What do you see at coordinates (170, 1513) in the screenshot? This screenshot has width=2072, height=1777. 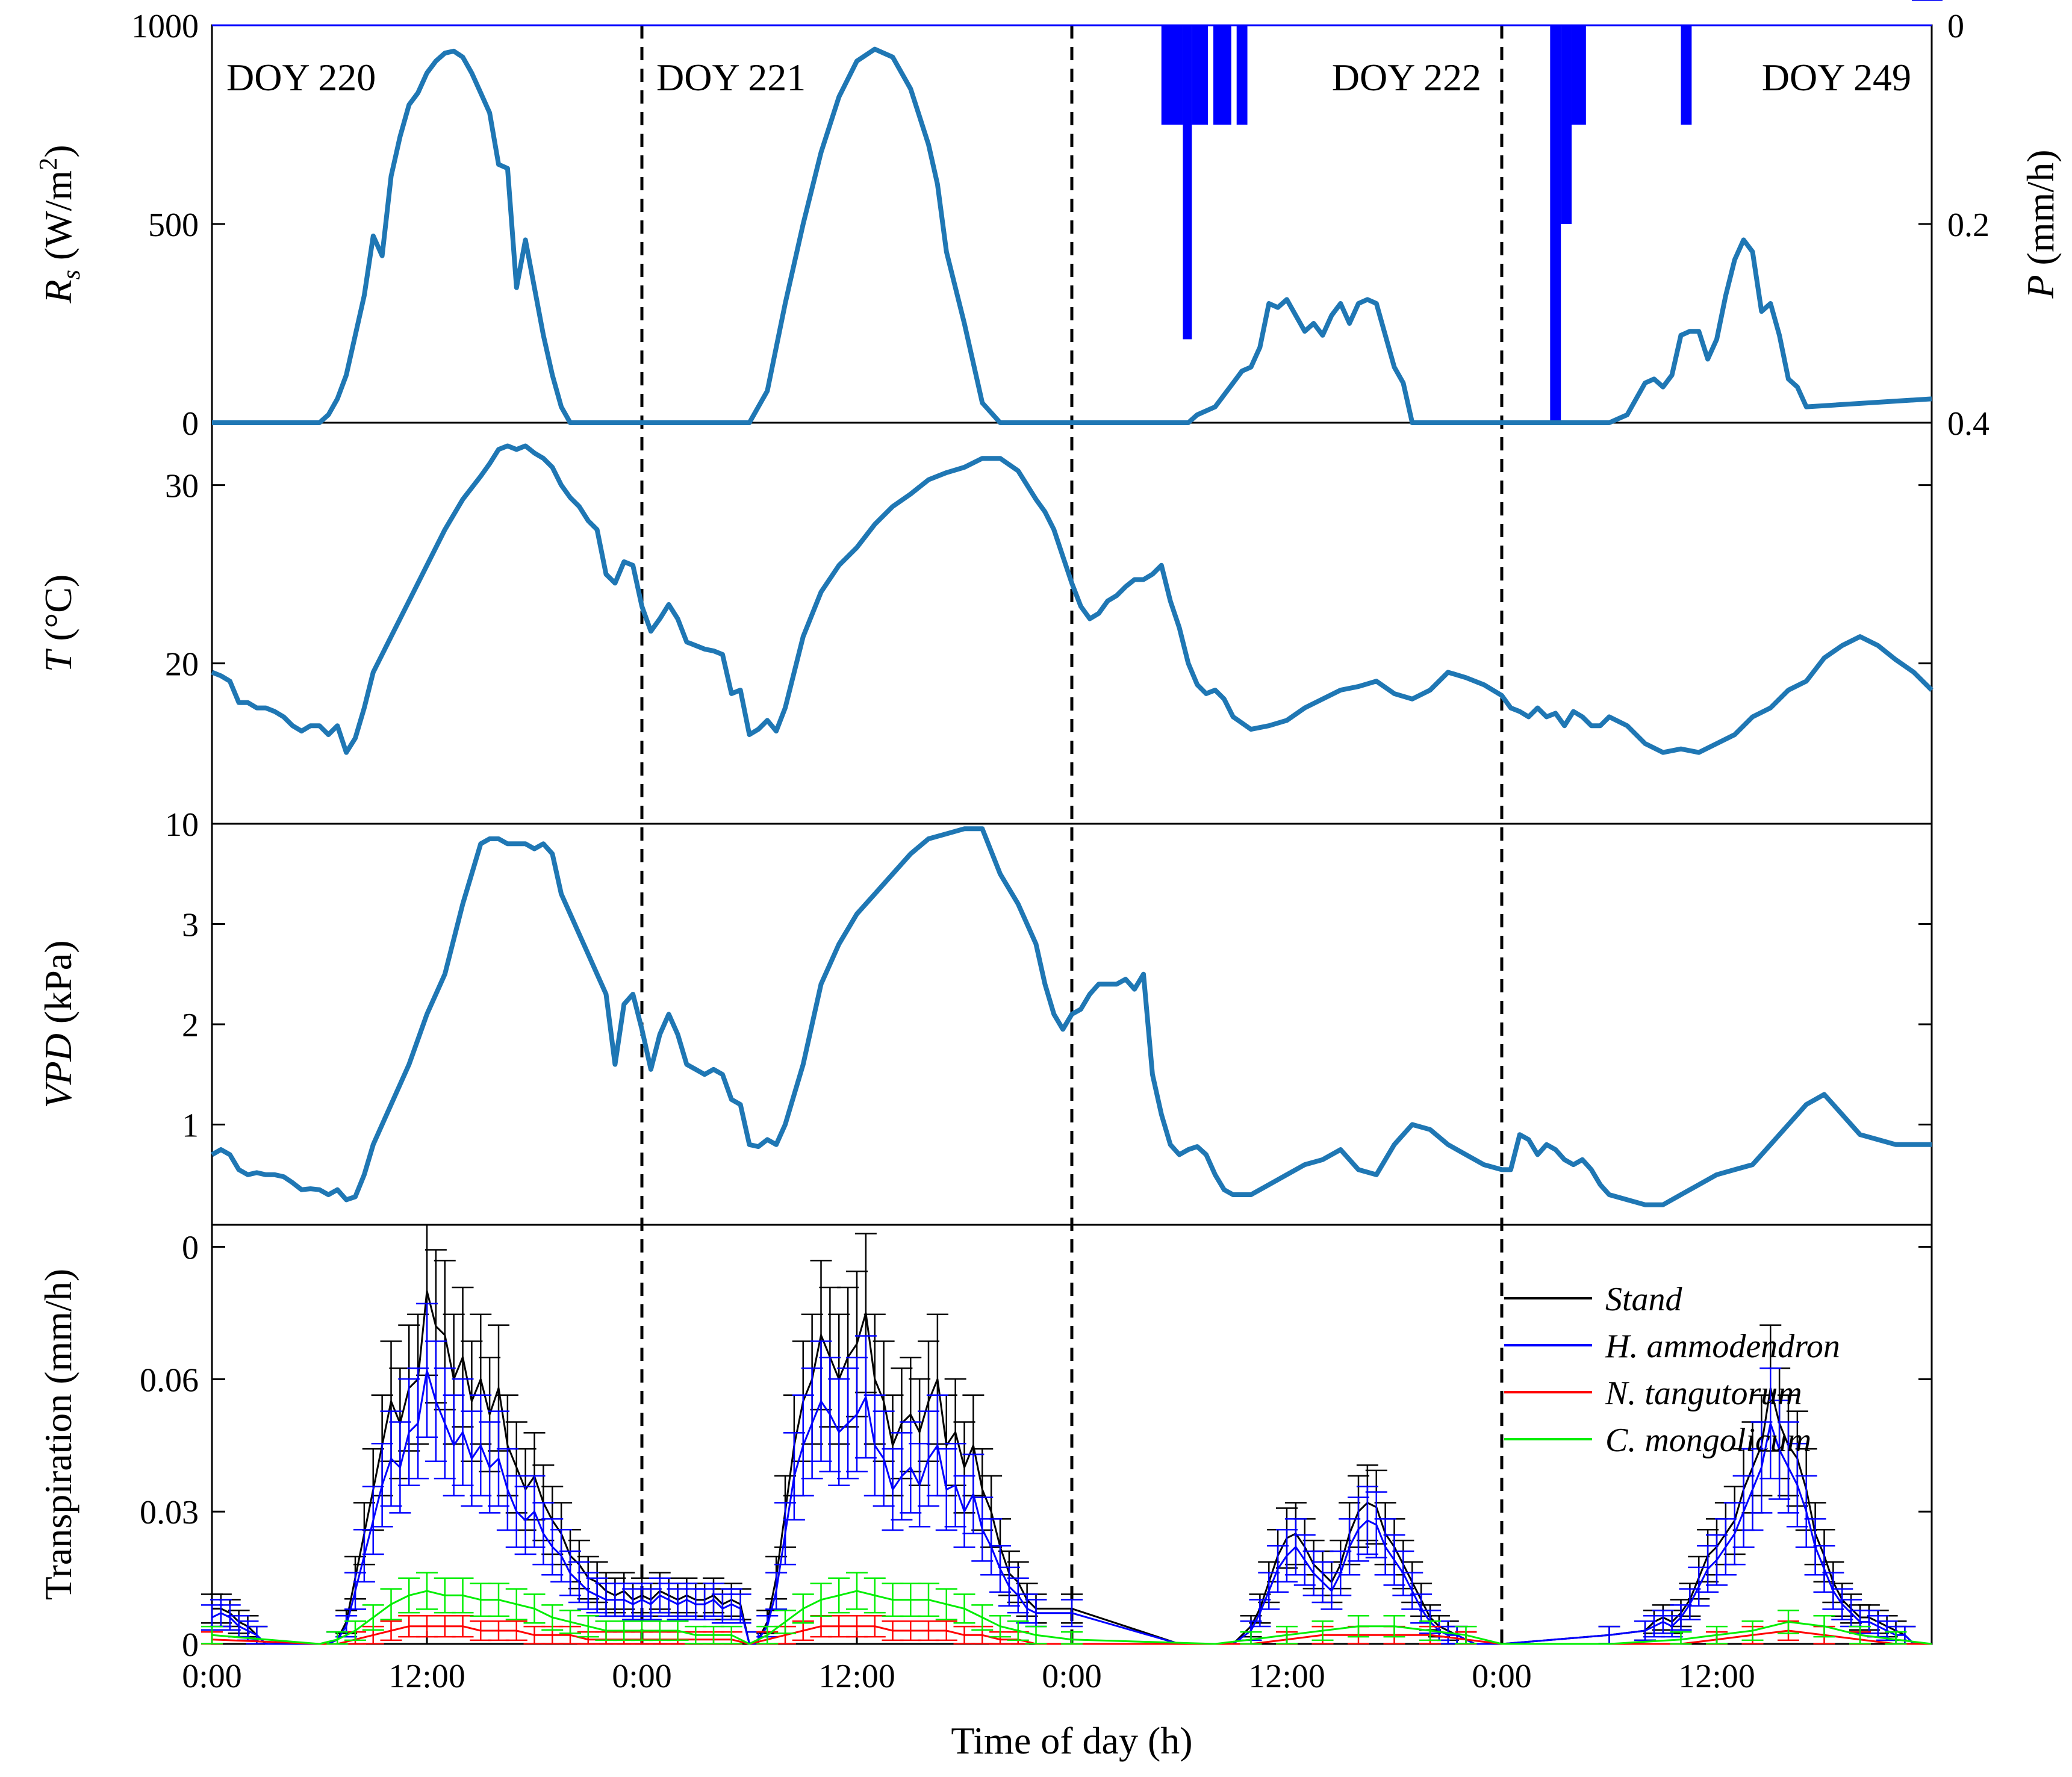 I see `y-tick-label: 0.03` at bounding box center [170, 1513].